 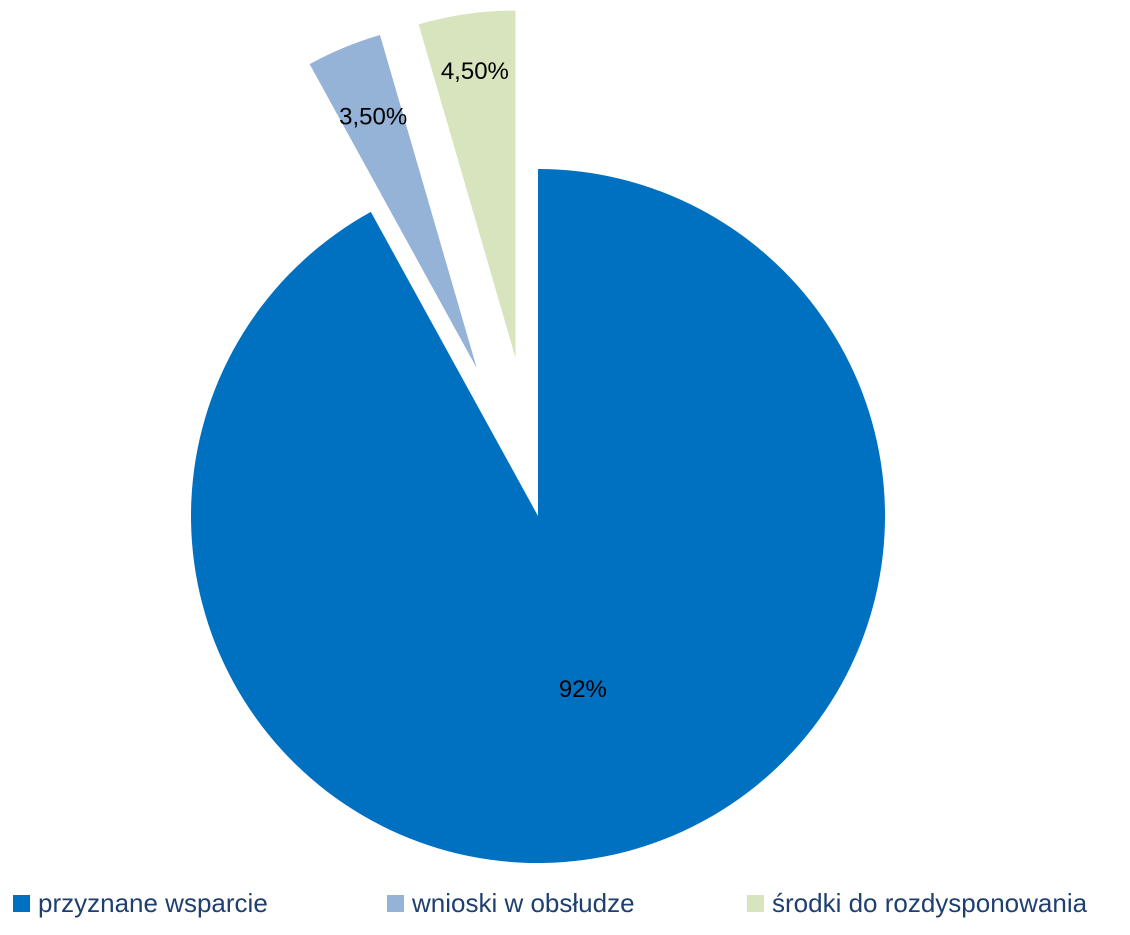 I want to click on legend-item-przyznane-wsparcie: przyznane wsparcie, so click(x=140, y=903).